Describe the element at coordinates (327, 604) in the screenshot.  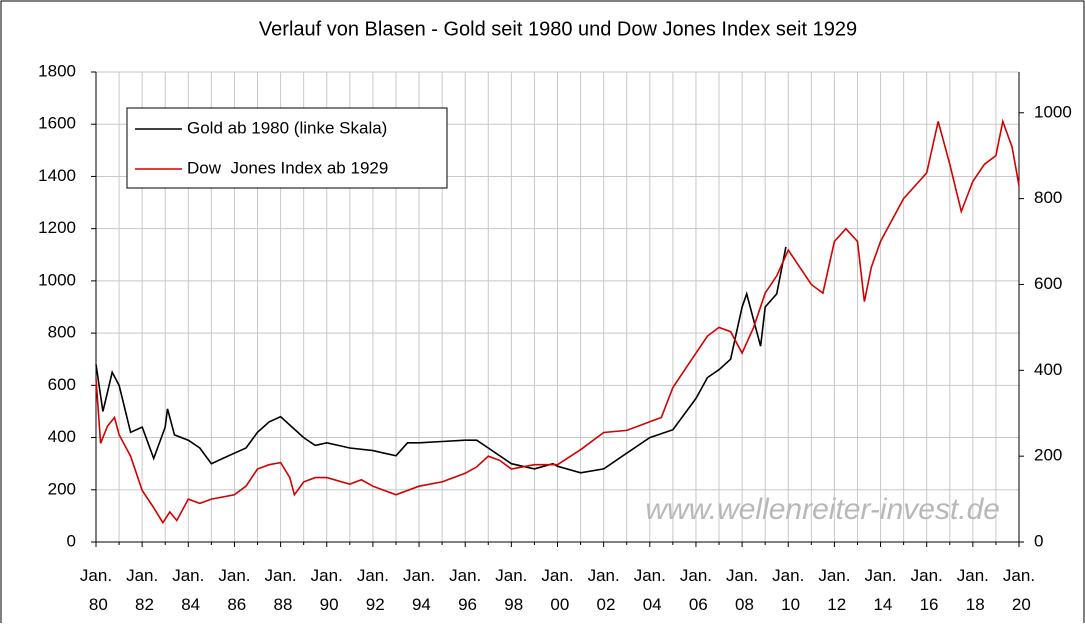
I see `x-tick-label-line: 90` at that location.